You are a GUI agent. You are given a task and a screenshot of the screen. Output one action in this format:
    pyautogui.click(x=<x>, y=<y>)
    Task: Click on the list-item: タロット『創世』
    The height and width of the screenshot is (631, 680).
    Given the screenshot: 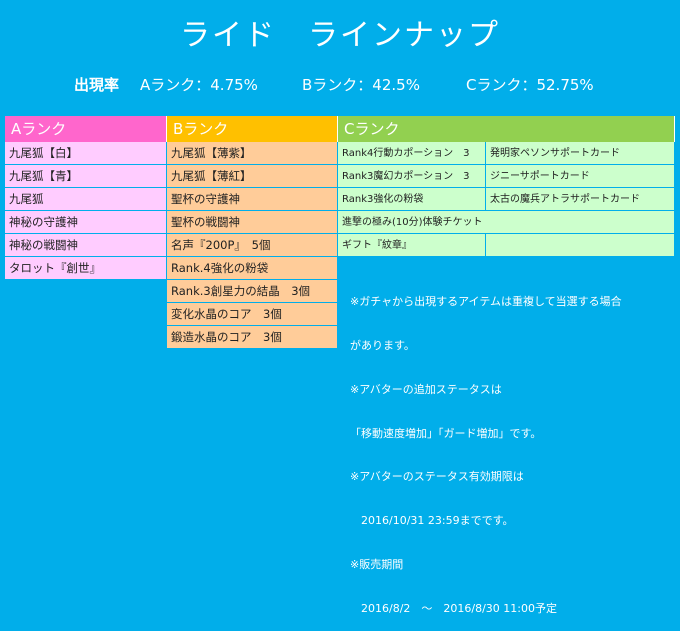 What is the action you would take?
    pyautogui.click(x=86, y=268)
    